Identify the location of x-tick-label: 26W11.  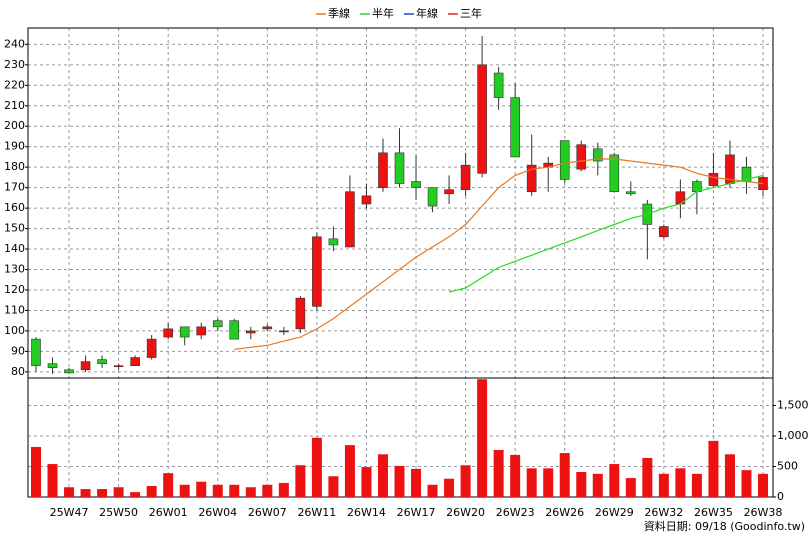
(316, 512).